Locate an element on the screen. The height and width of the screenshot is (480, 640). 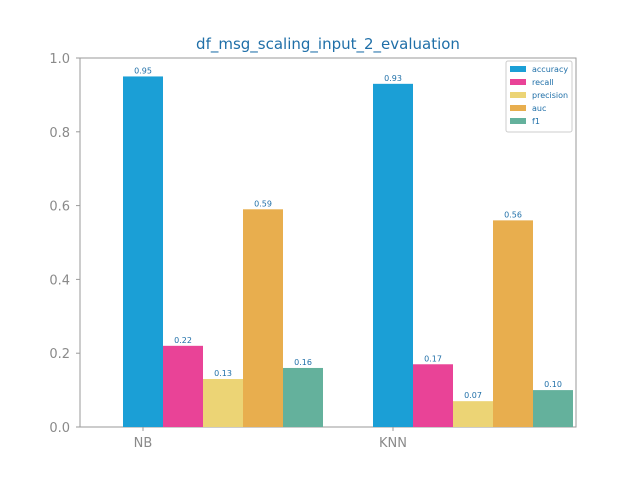
legend-swatch-f1 is located at coordinates (518, 121).